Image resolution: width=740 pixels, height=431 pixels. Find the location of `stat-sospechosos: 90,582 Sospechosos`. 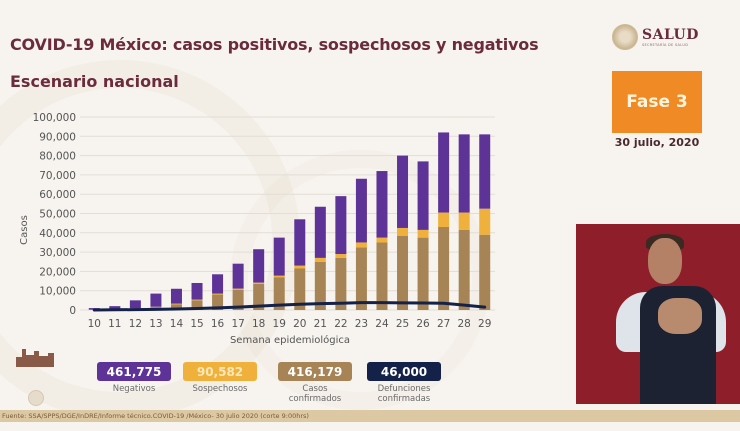

stat-sospechosos: 90,582 Sospechosos is located at coordinates (220, 378).